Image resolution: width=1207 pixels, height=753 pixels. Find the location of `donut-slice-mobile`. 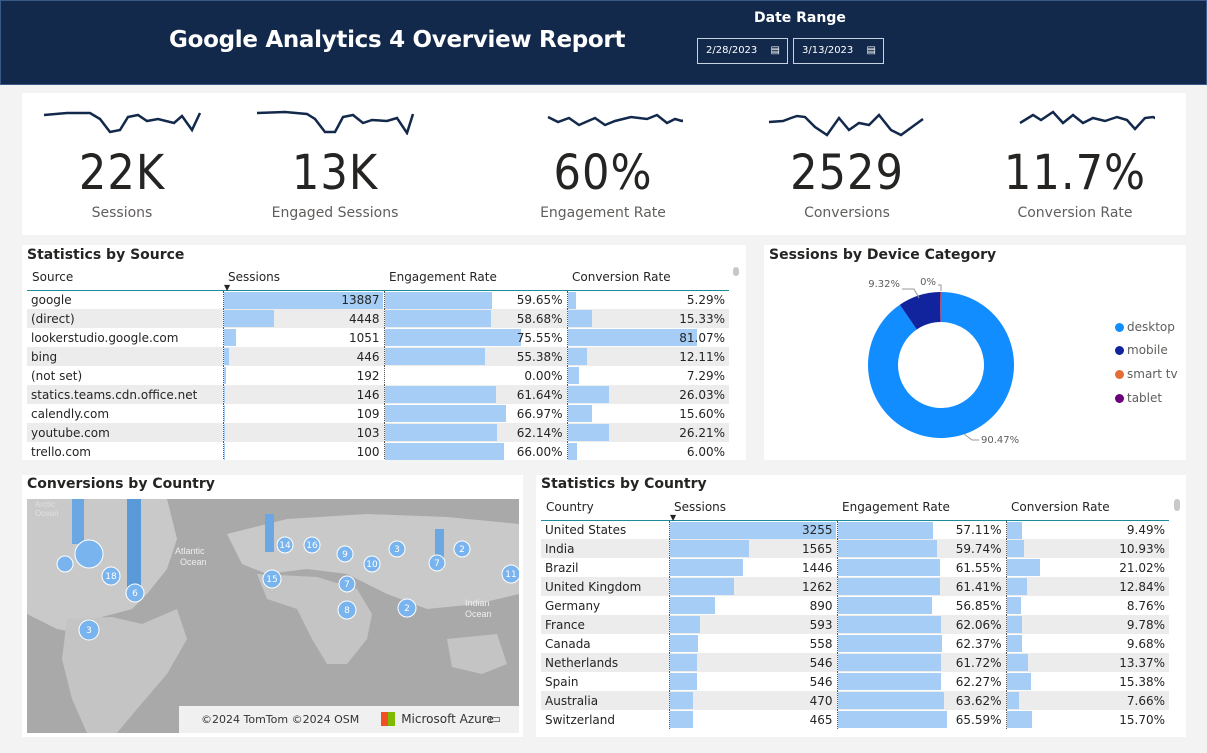

donut-slice-mobile is located at coordinates (920, 311).